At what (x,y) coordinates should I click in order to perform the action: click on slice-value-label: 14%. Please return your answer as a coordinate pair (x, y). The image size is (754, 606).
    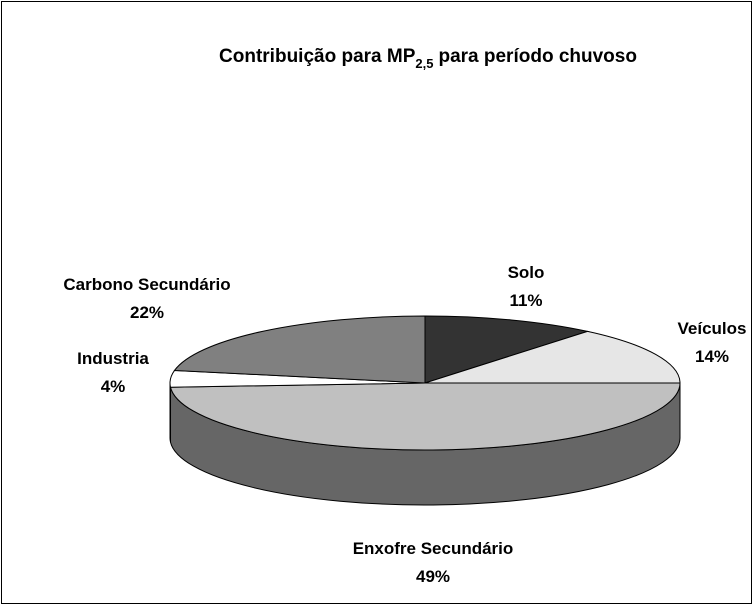
    Looking at the image, I should click on (712, 356).